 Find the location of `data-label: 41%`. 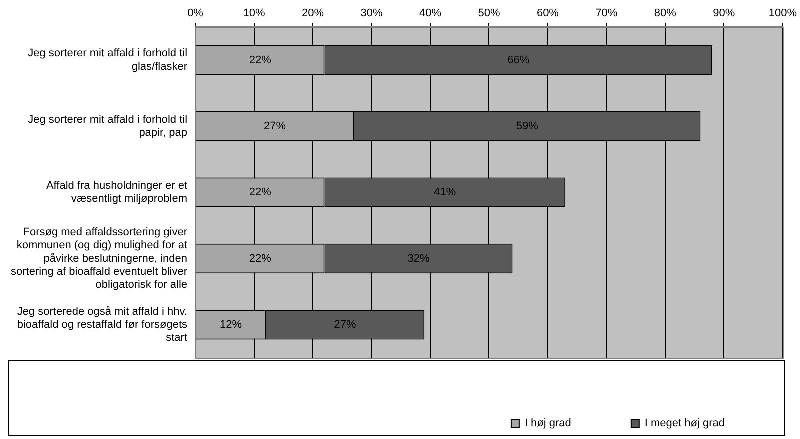

data-label: 41% is located at coordinates (445, 192).